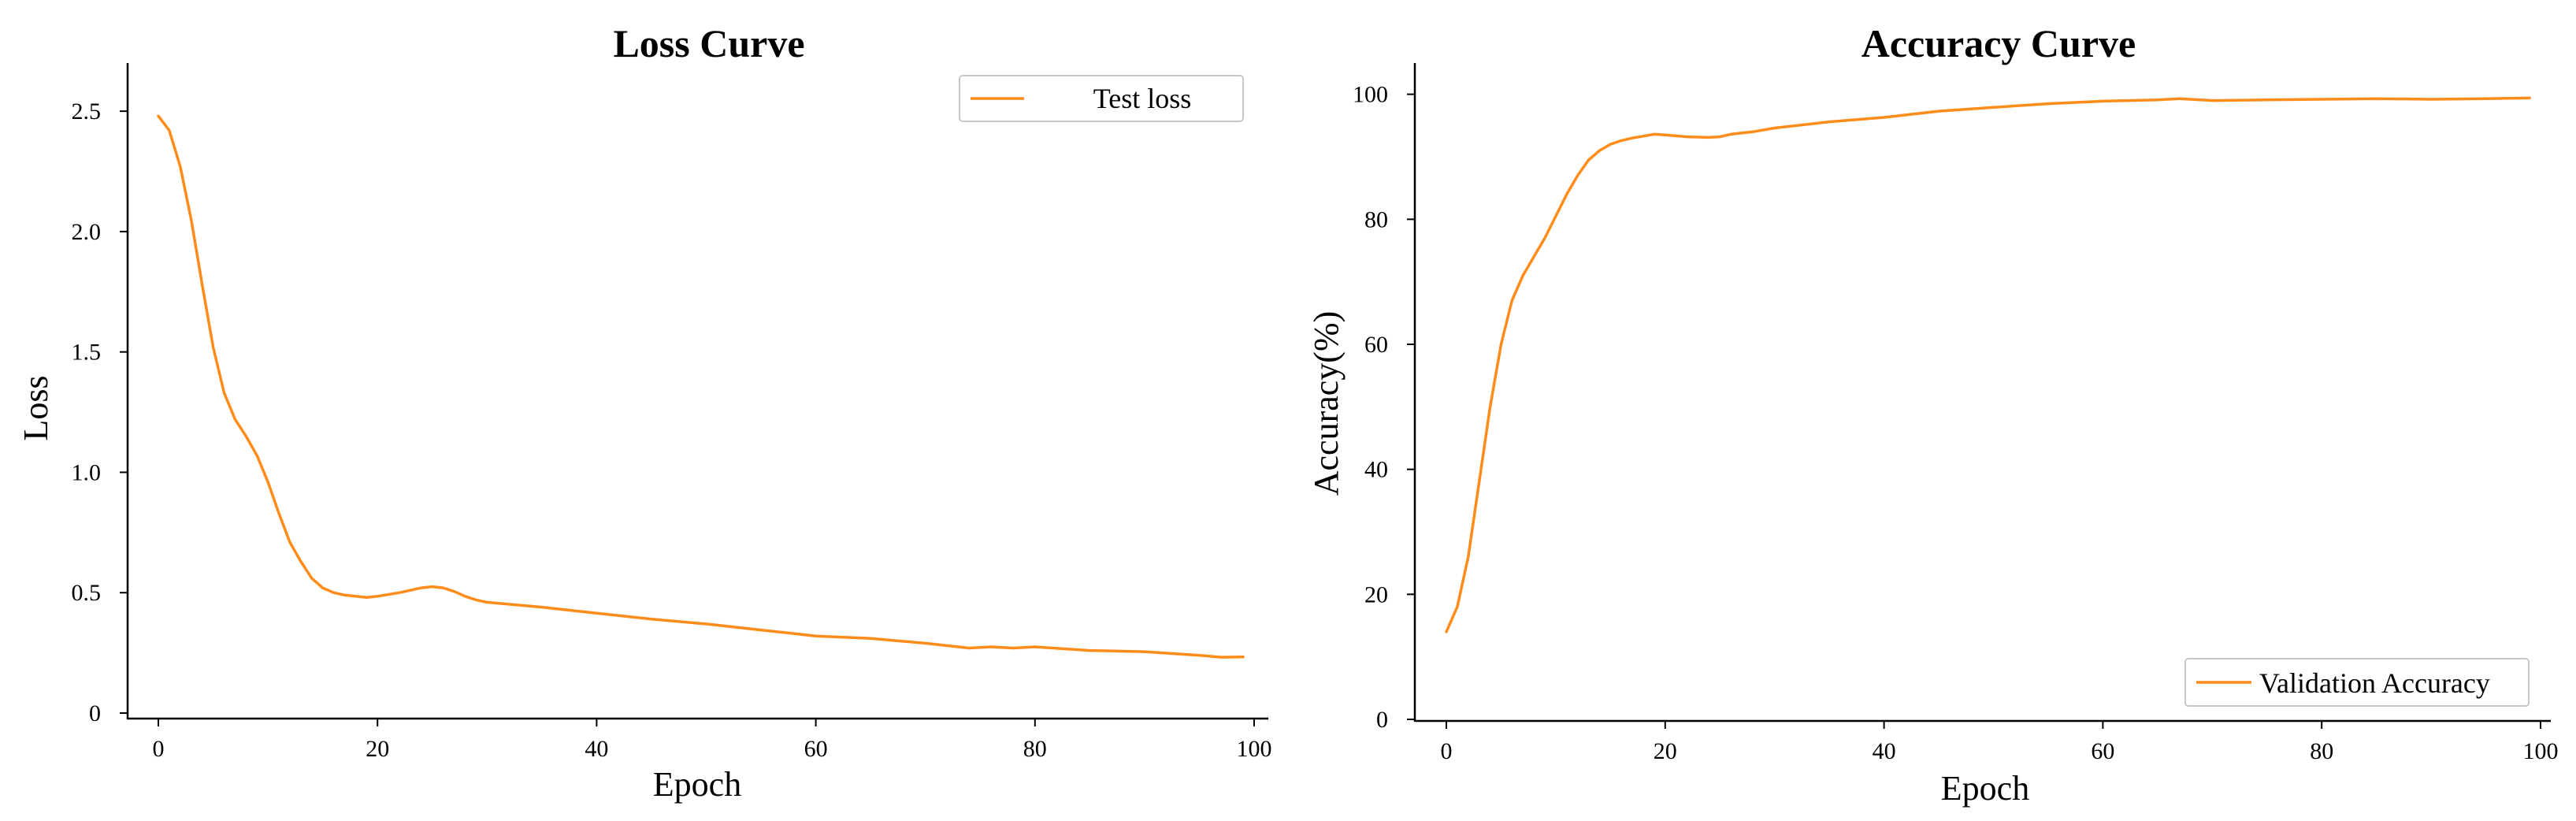 Image resolution: width=2576 pixels, height=821 pixels. What do you see at coordinates (1985, 788) in the screenshot?
I see `accuracy-x-axis-label: Epoch` at bounding box center [1985, 788].